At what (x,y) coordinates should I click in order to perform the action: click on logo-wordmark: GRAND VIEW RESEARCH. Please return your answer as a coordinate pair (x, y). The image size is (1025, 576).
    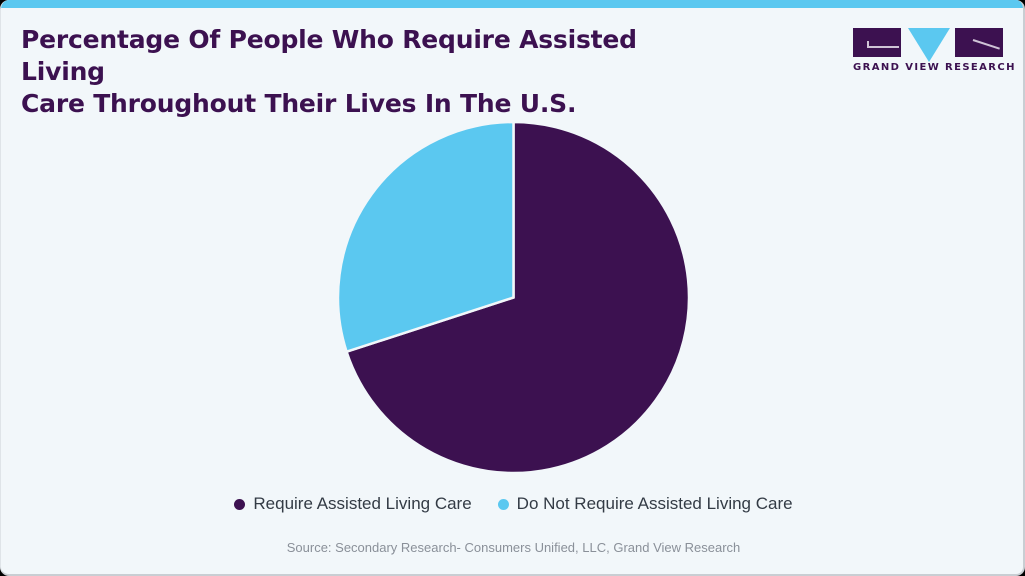
    Looking at the image, I should click on (934, 67).